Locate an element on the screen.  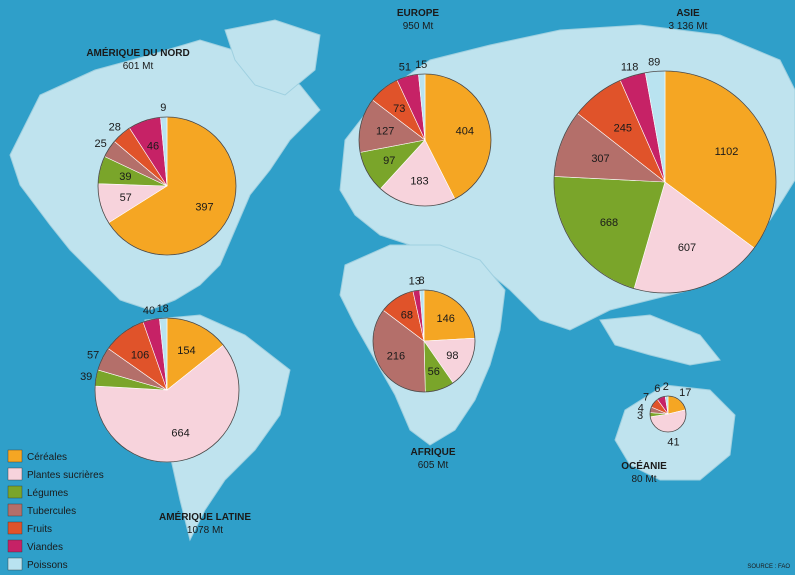
slice-label-oceanie-2: 3 is located at coordinates (640, 416).